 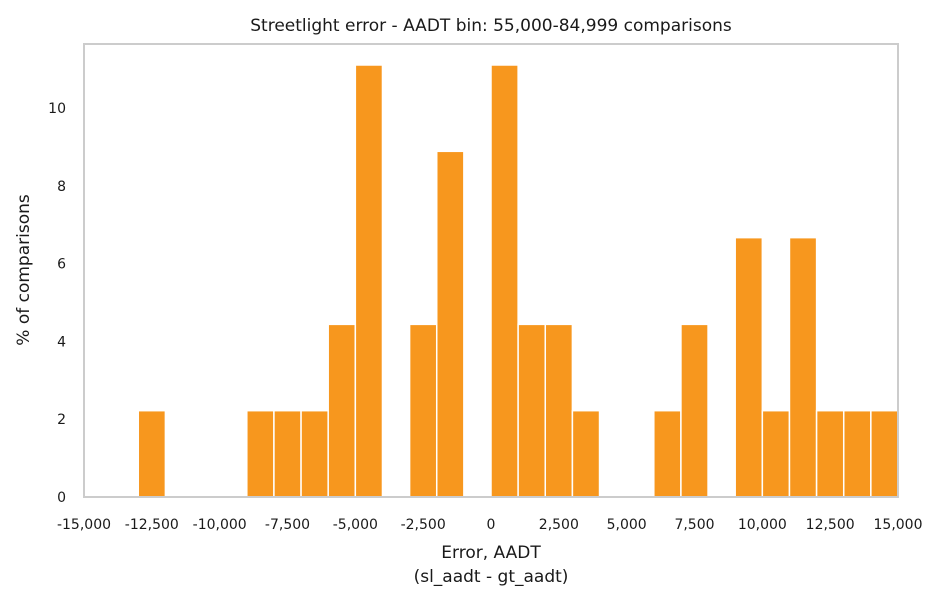 I want to click on x-tick-label: 12,500, so click(x=830, y=525).